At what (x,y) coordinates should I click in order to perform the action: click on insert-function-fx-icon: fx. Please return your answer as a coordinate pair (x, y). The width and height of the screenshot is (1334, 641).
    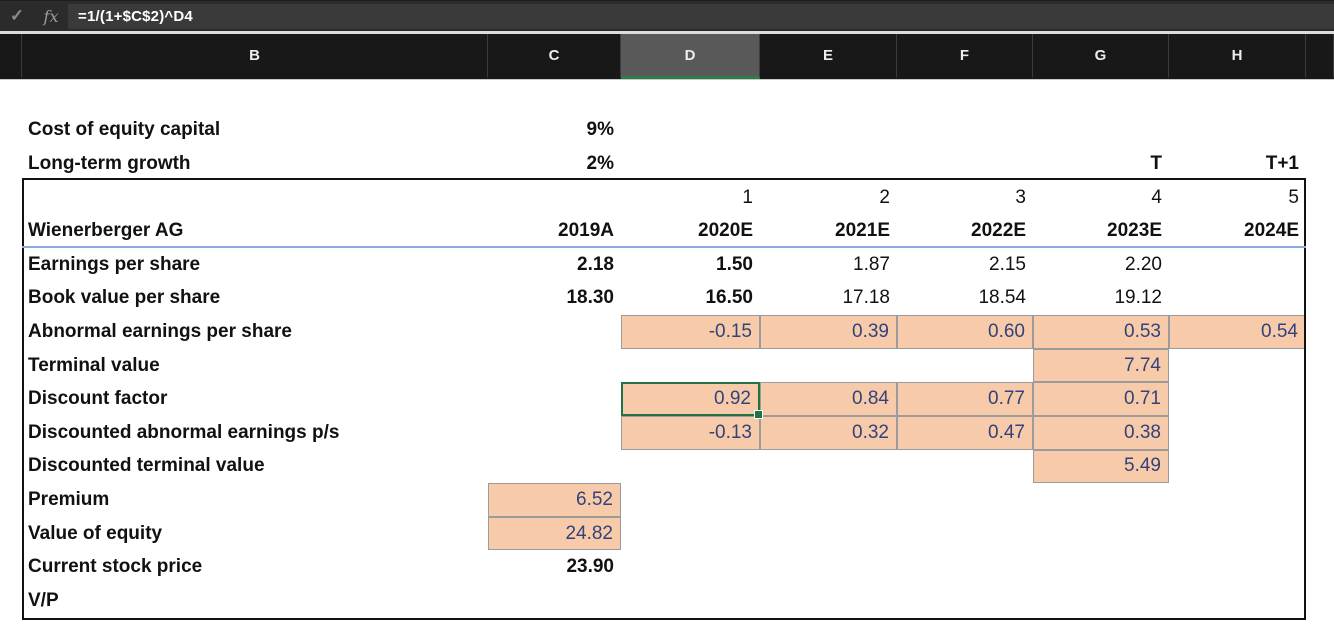
    Looking at the image, I should click on (51, 16).